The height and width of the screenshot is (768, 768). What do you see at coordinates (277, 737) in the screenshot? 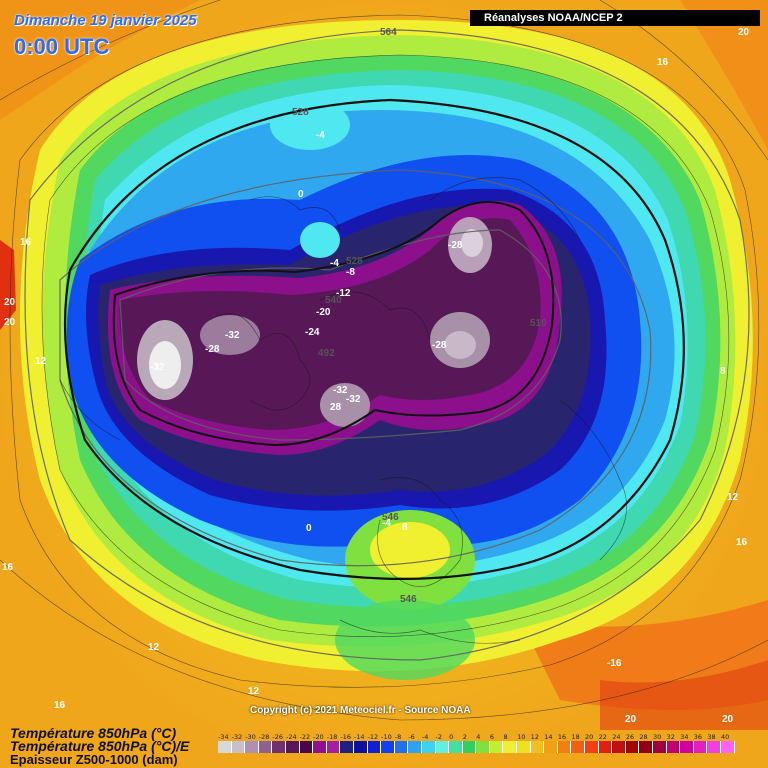
I see `scale-value: -26` at bounding box center [277, 737].